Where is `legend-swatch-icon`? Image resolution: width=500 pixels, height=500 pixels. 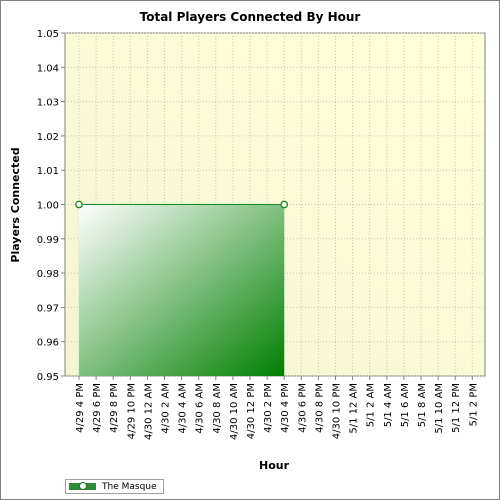
legend-swatch-icon is located at coordinates (82, 486).